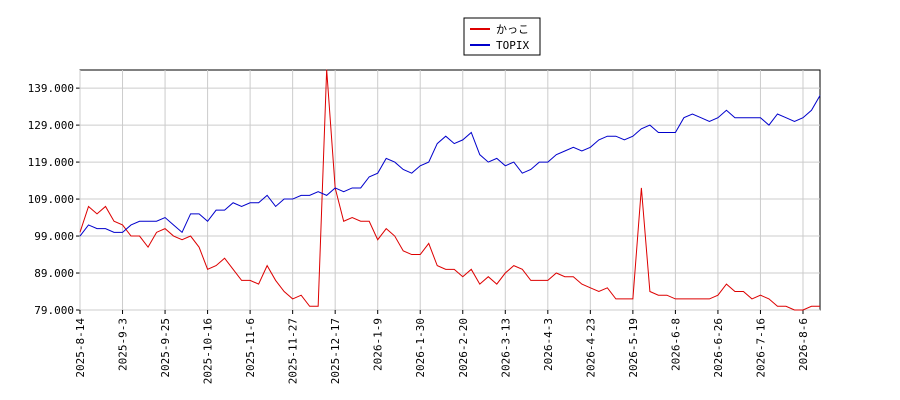 Image resolution: width=900 pixels, height=400 pixels. I want to click on y-tick-label: 129.000, so click(51, 125).